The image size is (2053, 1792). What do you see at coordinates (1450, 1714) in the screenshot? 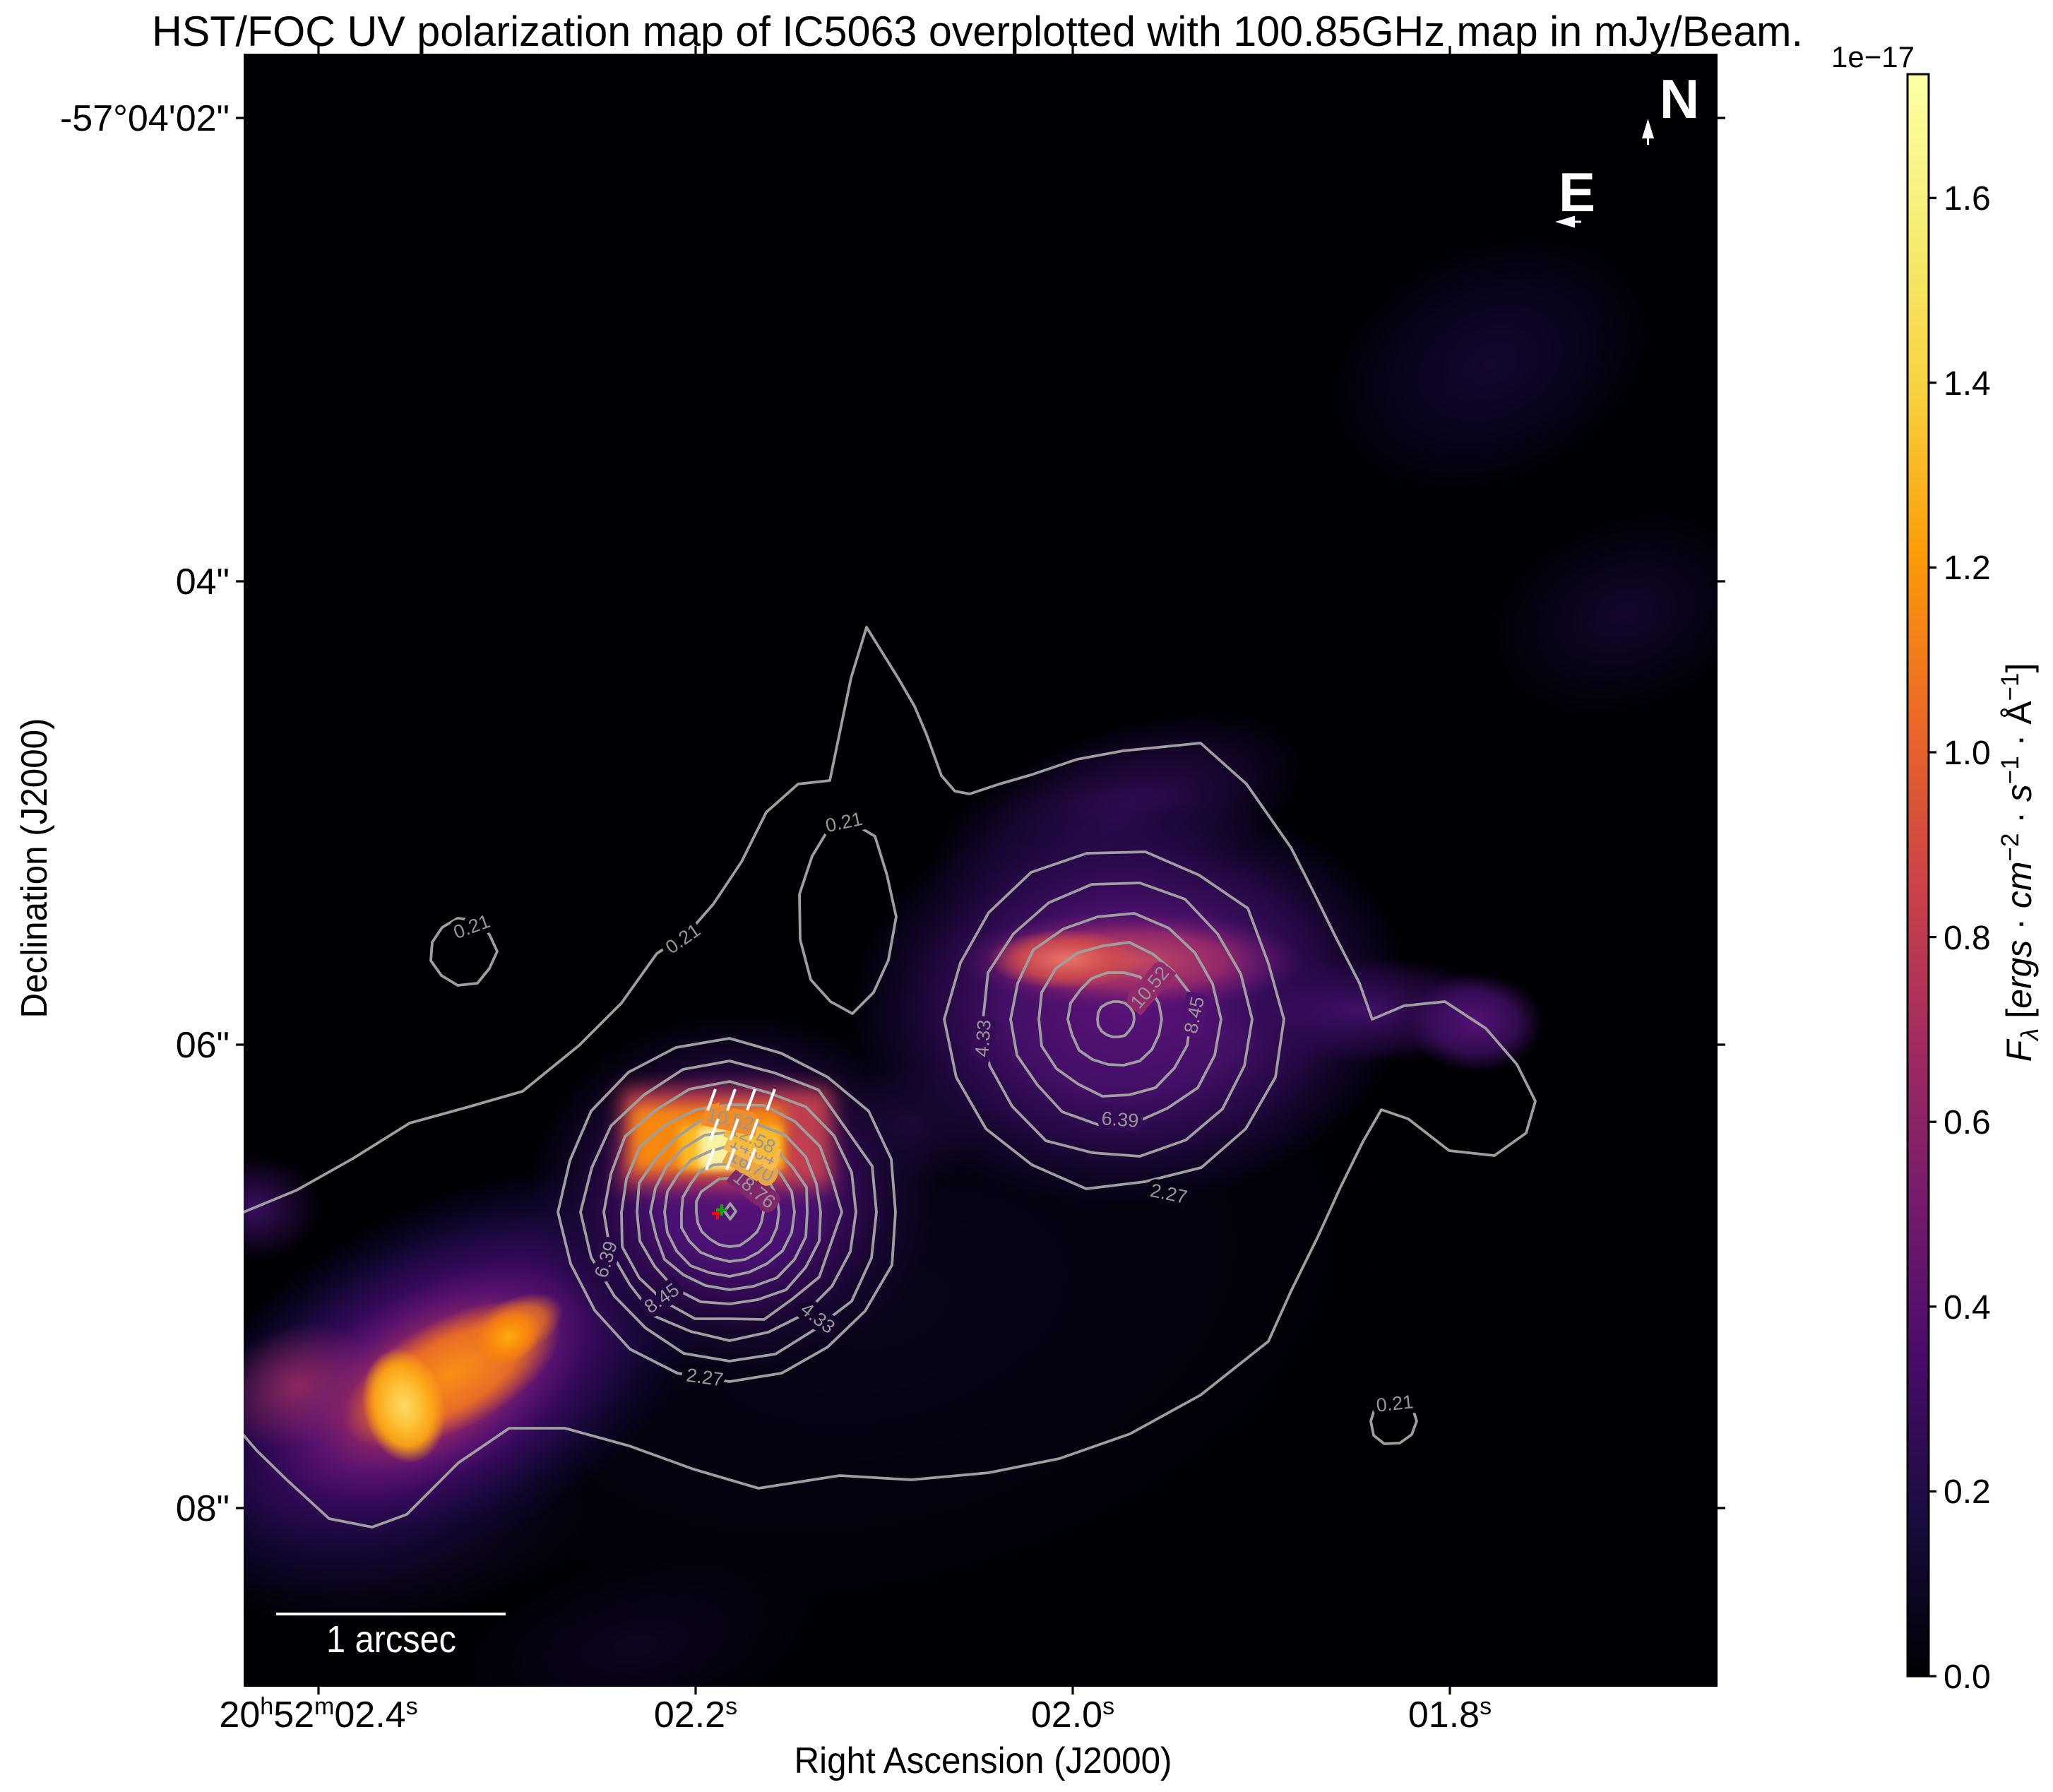
I see `svg-text: 01.8s` at bounding box center [1450, 1714].